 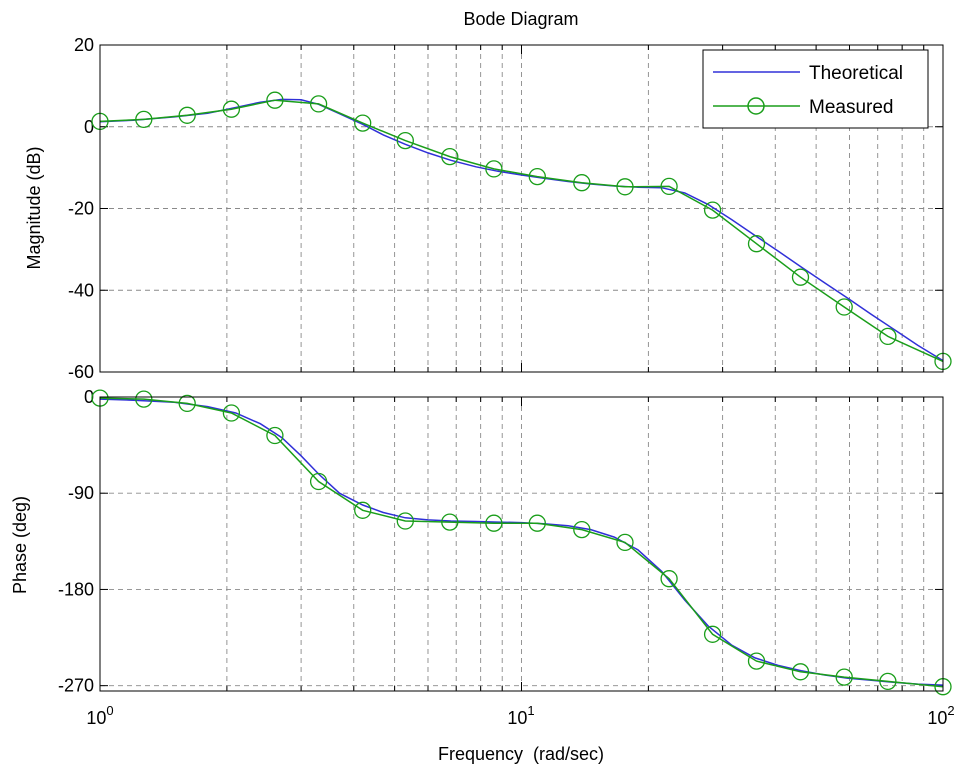 I want to click on magnitude-y-tick-label: 20, so click(x=84, y=45).